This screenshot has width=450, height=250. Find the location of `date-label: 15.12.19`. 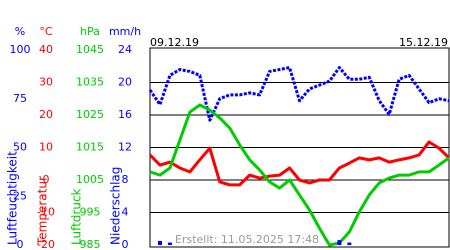

date-label: 15.12.19 is located at coordinates (423, 42).